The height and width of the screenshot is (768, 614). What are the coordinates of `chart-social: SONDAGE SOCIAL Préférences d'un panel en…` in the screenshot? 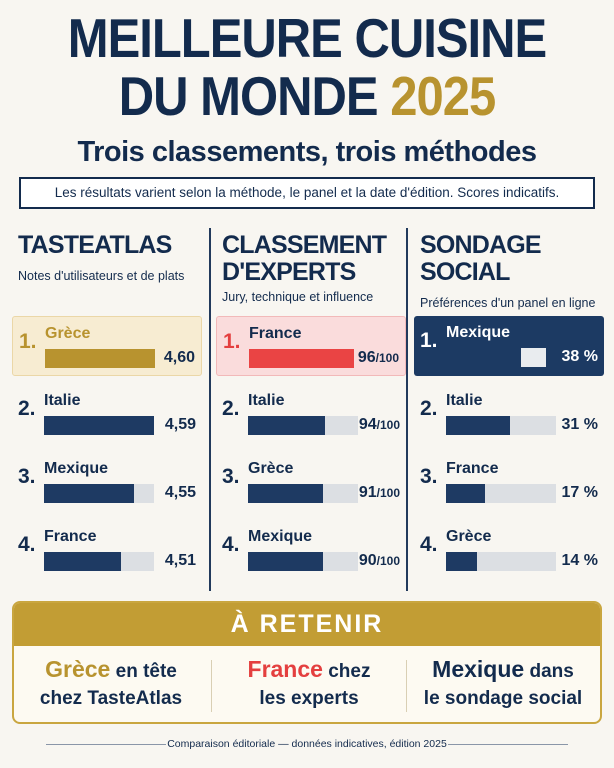 It's located at (509, 410).